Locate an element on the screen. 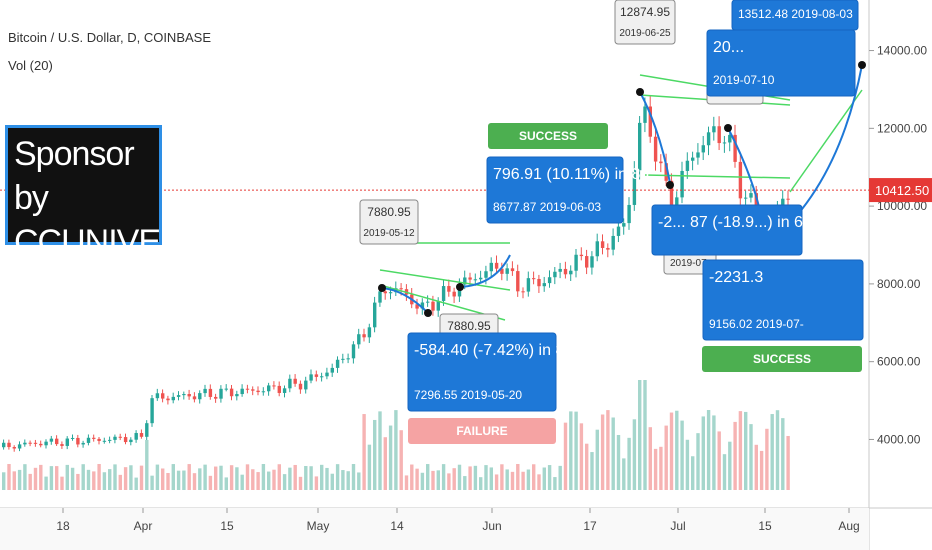 The height and width of the screenshot is (550, 932). move-arc is located at coordinates (485, 271).